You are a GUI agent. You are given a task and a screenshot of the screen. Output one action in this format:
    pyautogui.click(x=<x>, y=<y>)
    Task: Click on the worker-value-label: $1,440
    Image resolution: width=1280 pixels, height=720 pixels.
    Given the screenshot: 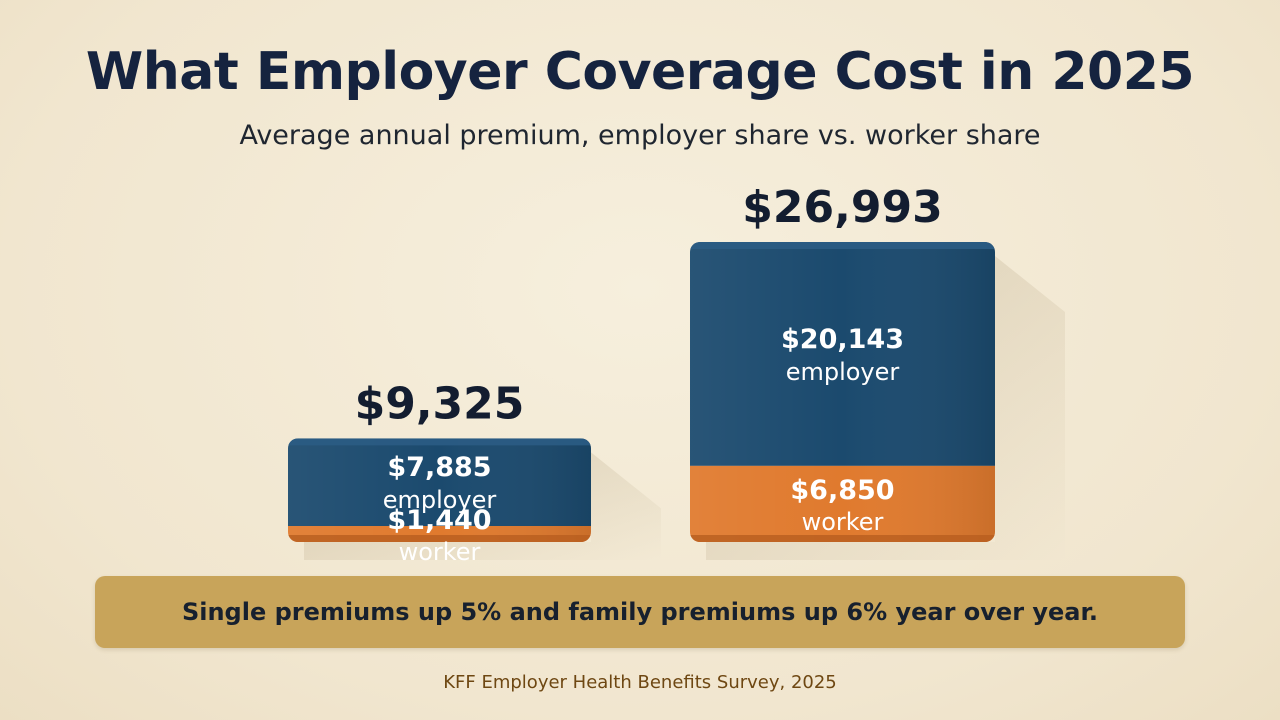 What is the action you would take?
    pyautogui.click(x=439, y=520)
    